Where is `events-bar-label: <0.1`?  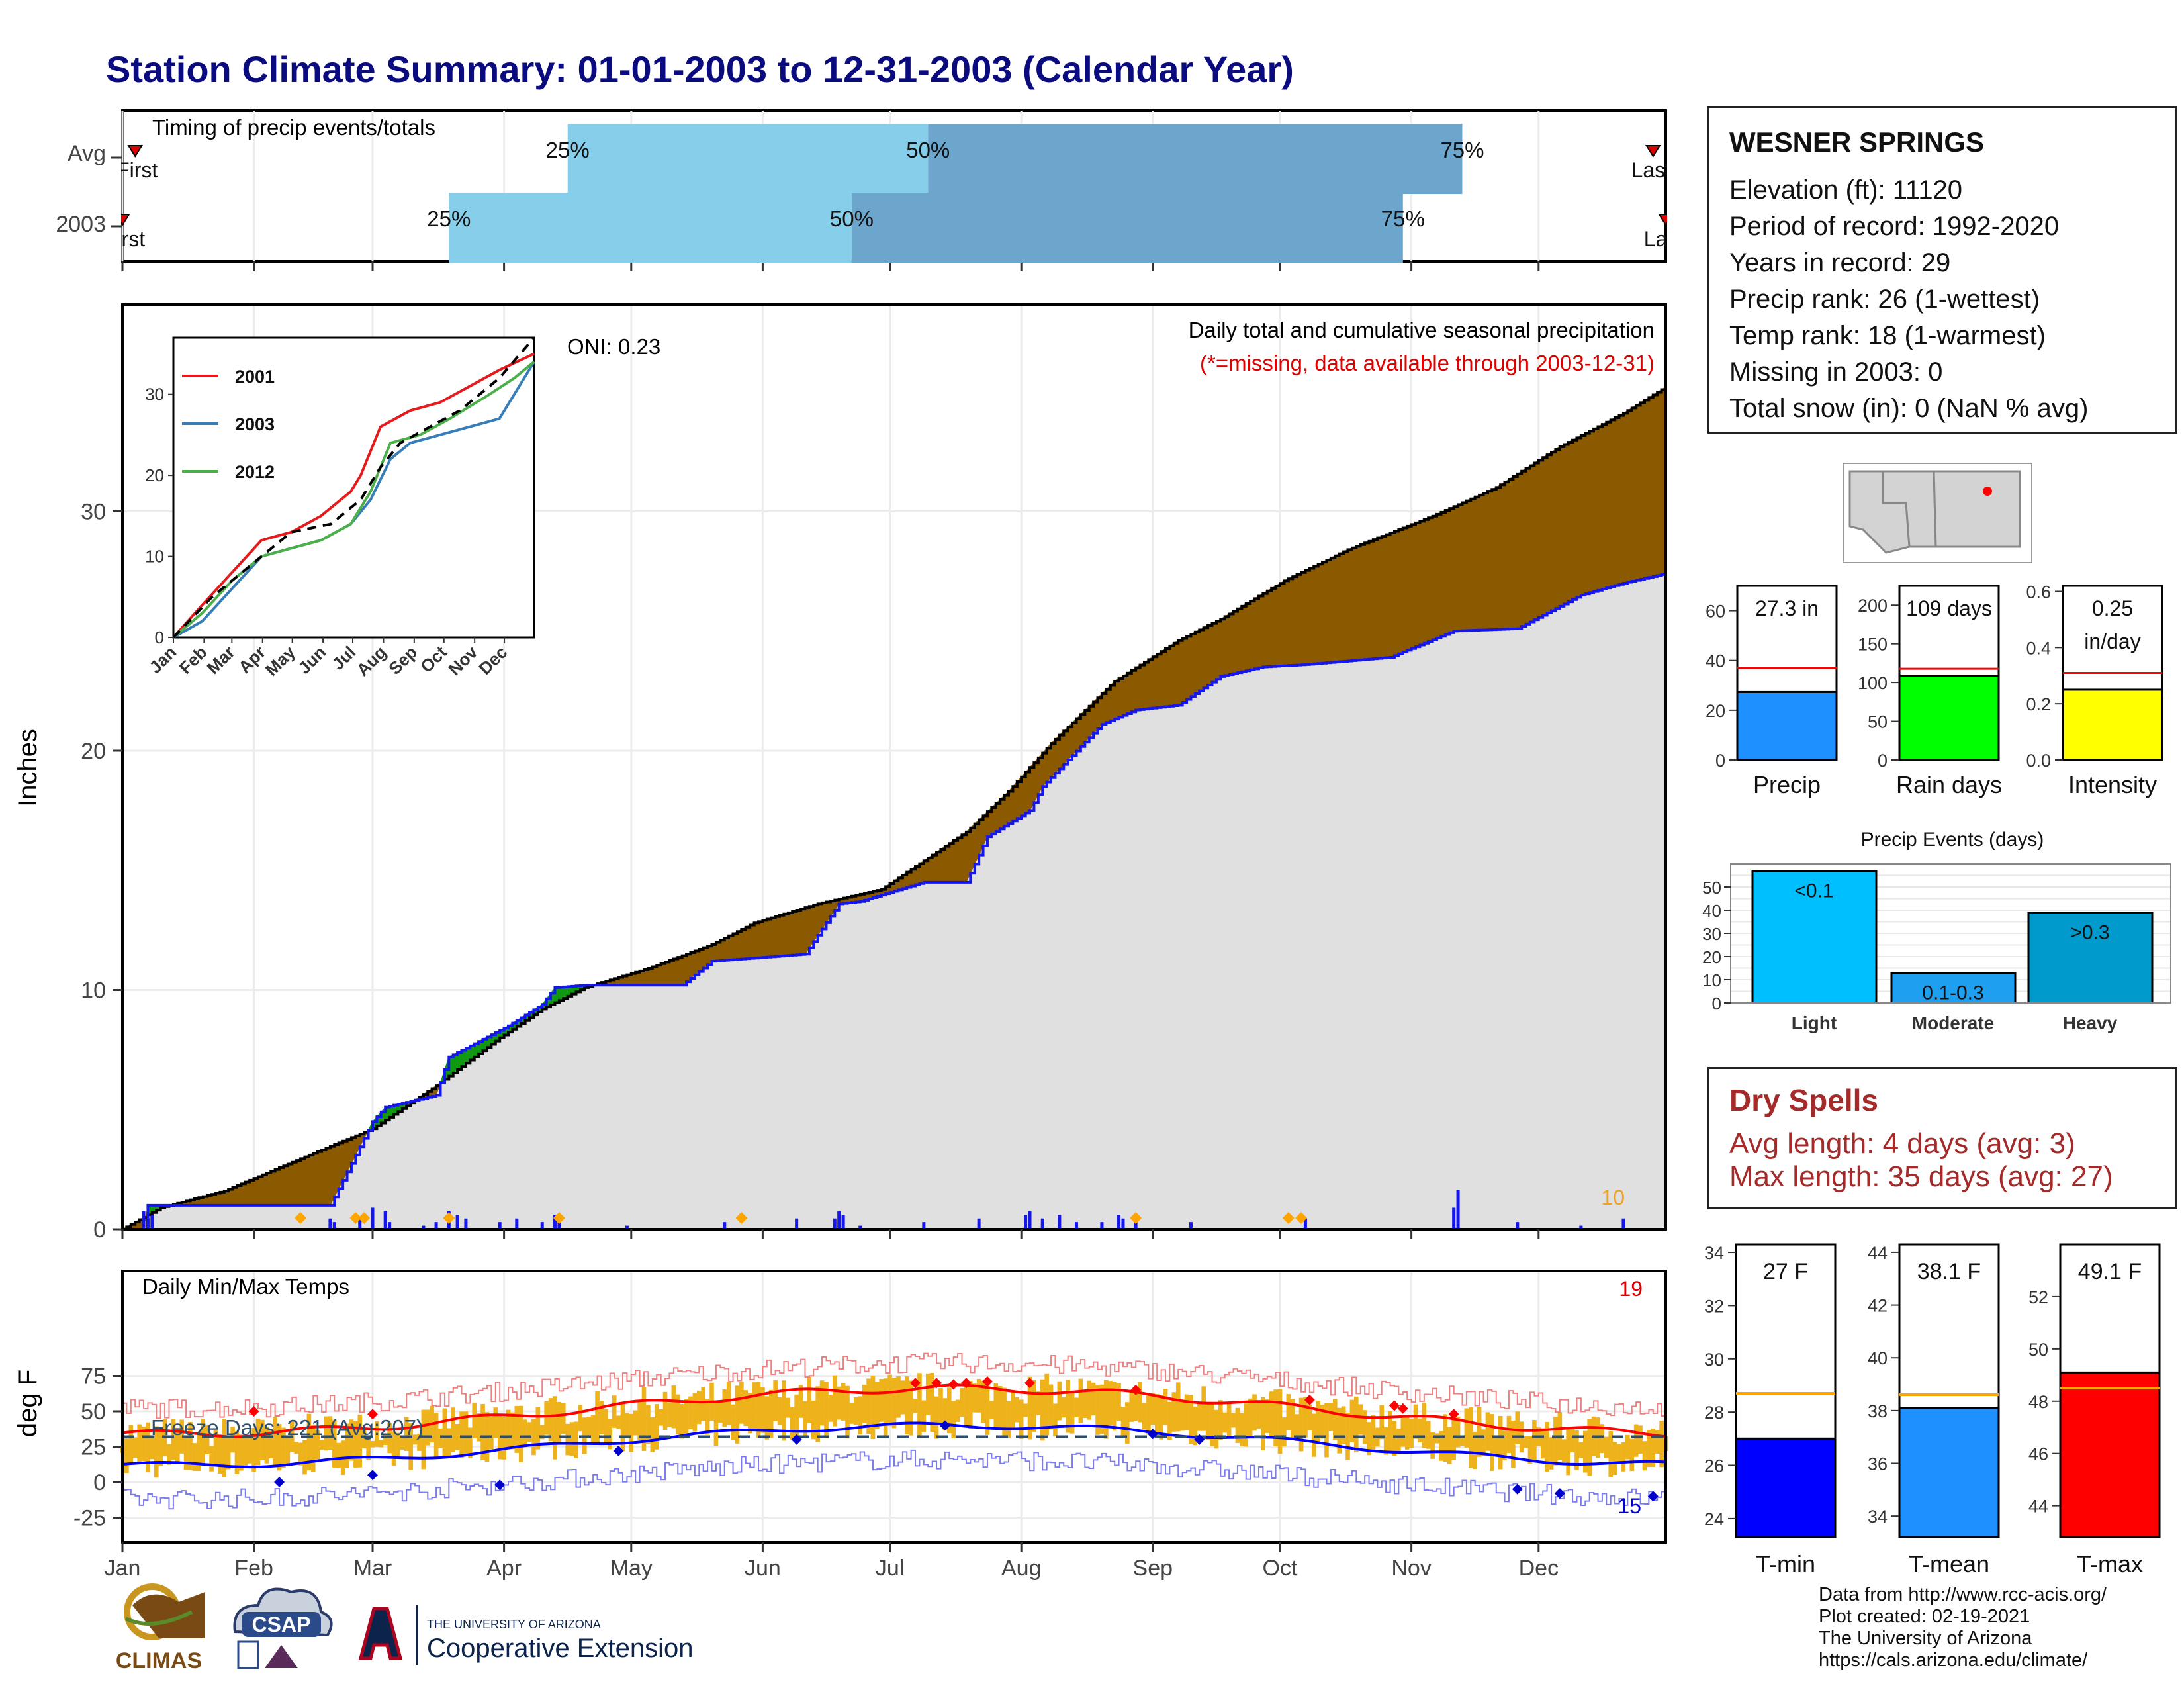 events-bar-label: <0.1 is located at coordinates (1814, 891).